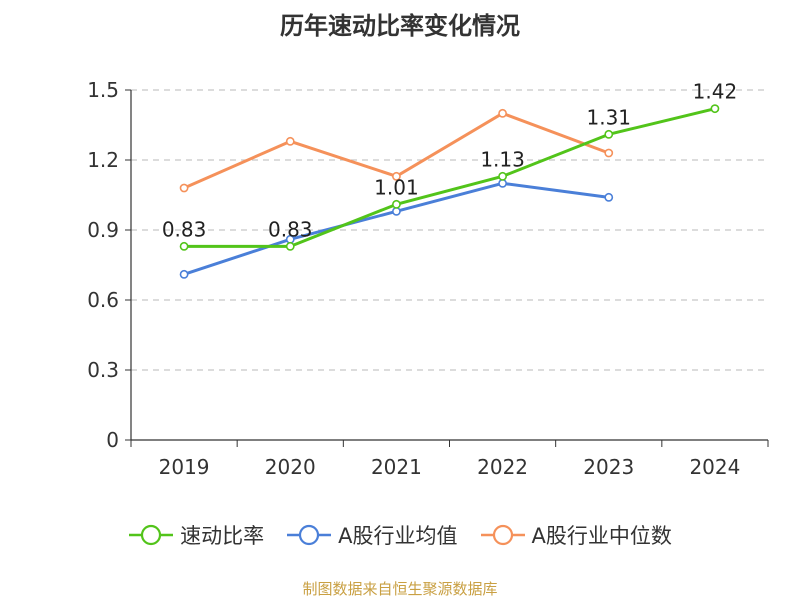 This screenshot has height=600, width=800. Describe the element at coordinates (112, 440) in the screenshot. I see `y-tick-label: 0` at that location.